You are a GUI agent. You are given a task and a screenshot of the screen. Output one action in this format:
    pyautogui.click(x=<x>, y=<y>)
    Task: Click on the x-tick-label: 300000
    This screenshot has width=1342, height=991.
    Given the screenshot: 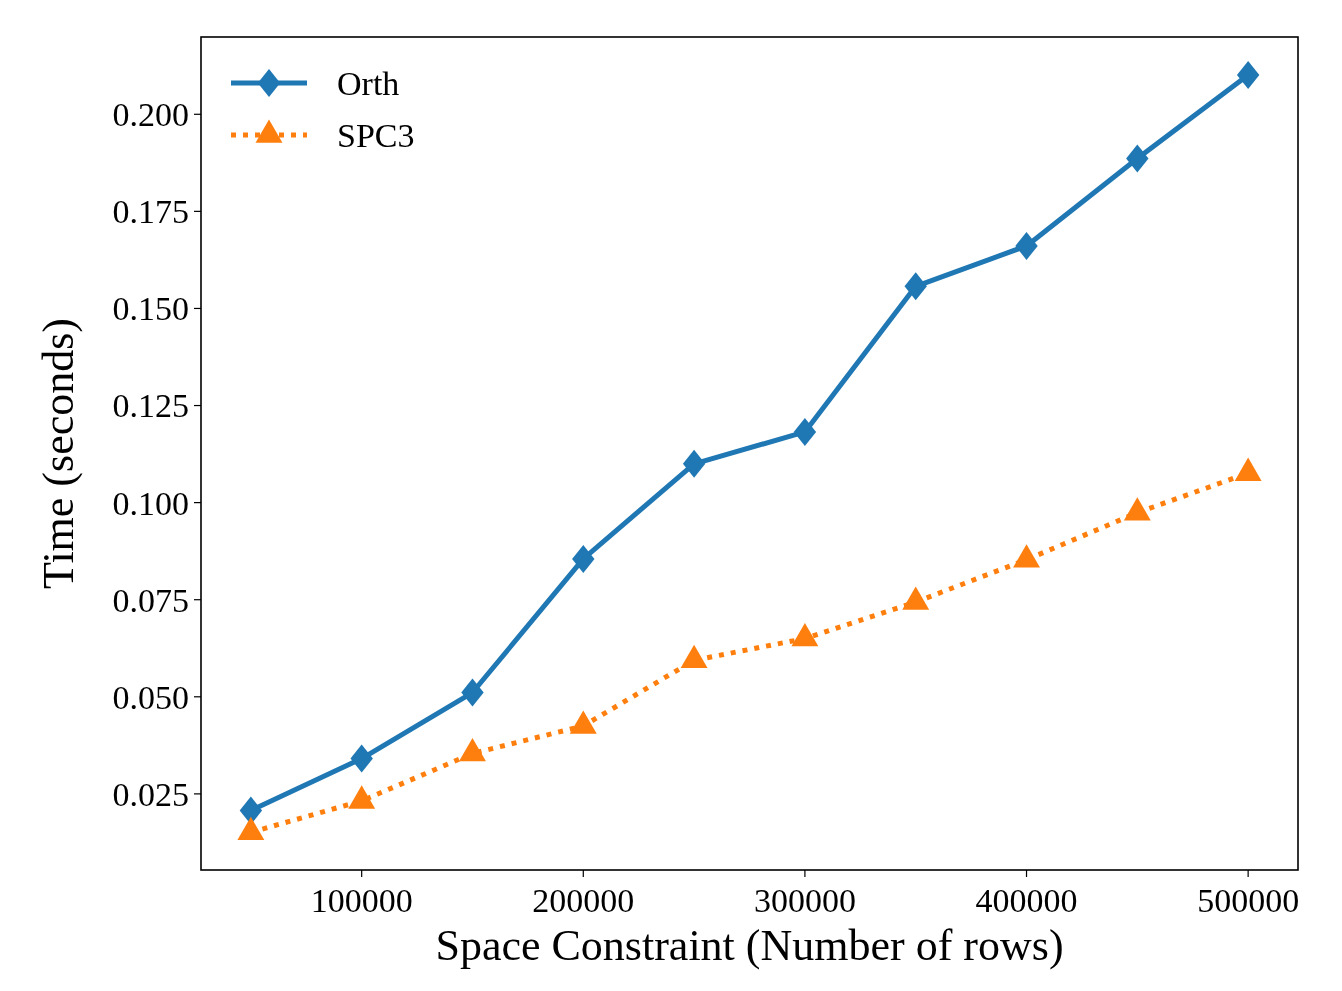 What is the action you would take?
    pyautogui.click(x=804, y=900)
    